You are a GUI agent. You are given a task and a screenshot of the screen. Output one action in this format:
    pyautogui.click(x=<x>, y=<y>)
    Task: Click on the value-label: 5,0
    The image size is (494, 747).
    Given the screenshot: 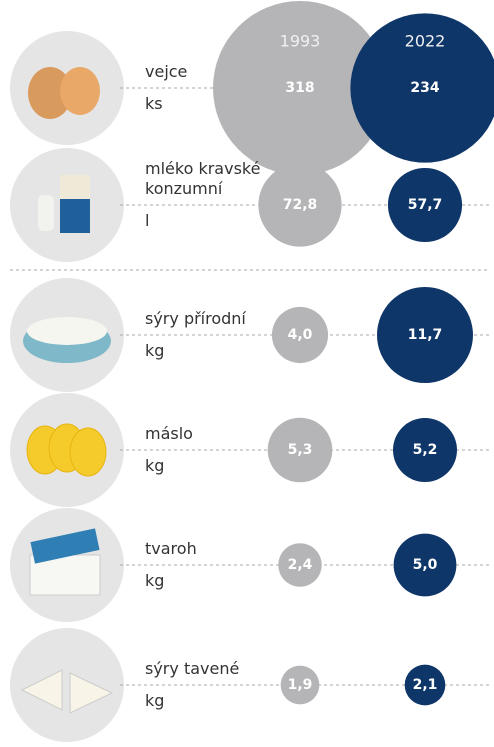 What is the action you would take?
    pyautogui.click(x=425, y=565)
    